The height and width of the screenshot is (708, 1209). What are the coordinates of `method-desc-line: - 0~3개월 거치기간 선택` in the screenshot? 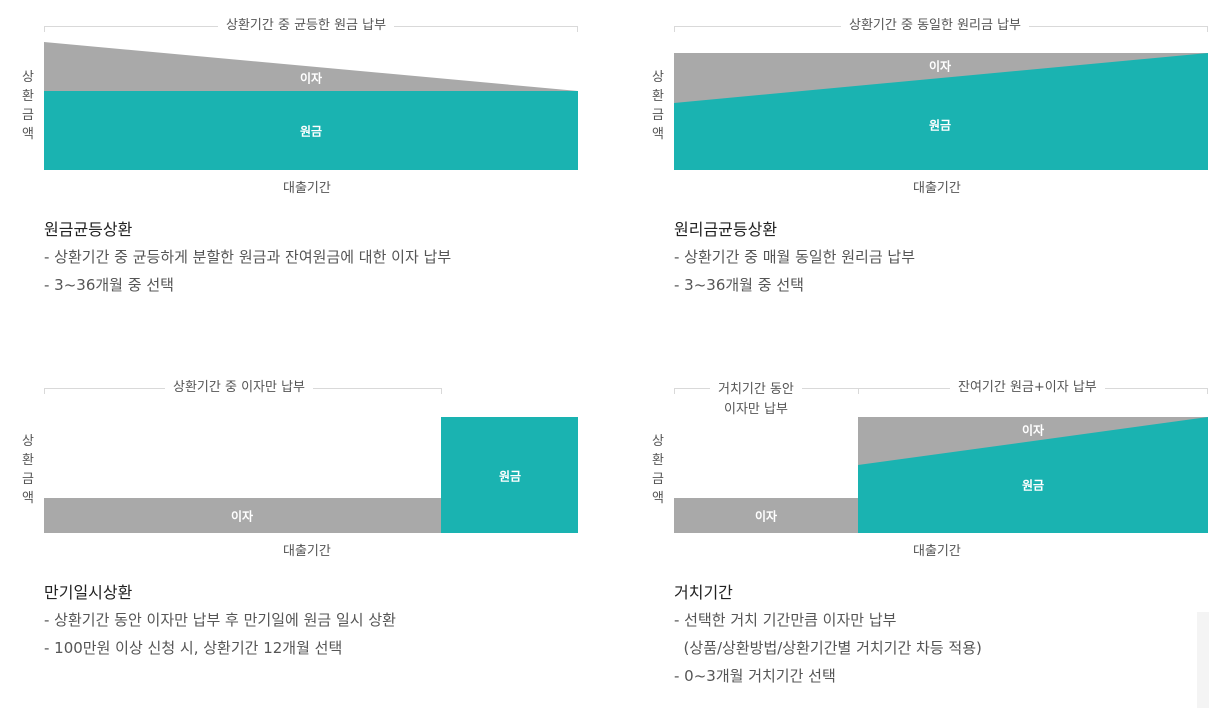 It's located at (755, 676).